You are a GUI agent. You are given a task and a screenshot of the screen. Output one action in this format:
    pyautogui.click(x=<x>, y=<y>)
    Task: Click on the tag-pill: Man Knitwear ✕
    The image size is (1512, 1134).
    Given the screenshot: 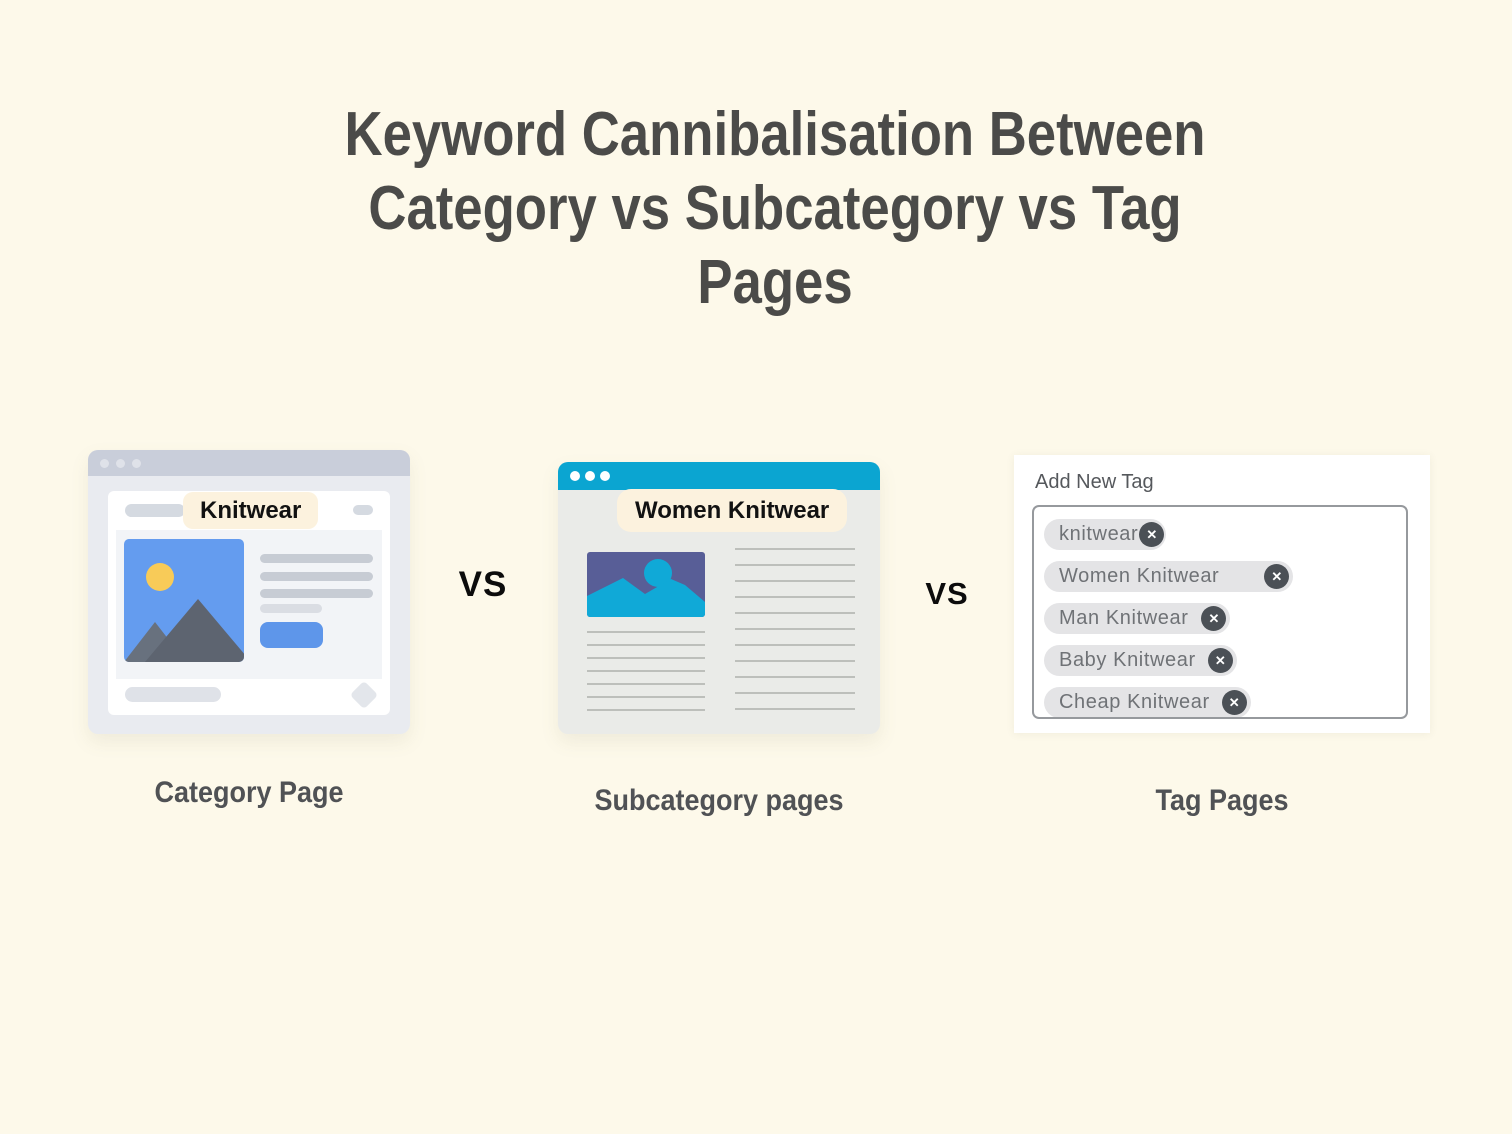 What is the action you would take?
    pyautogui.click(x=1137, y=618)
    